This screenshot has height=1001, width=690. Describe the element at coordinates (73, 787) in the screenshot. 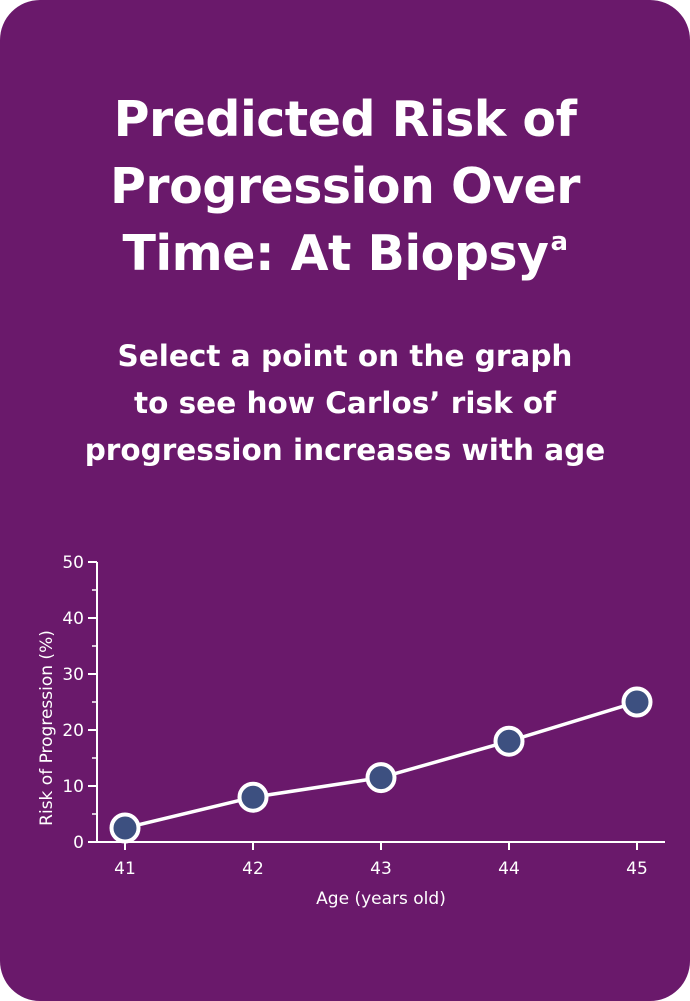

I see `y-tick-label: 10` at that location.